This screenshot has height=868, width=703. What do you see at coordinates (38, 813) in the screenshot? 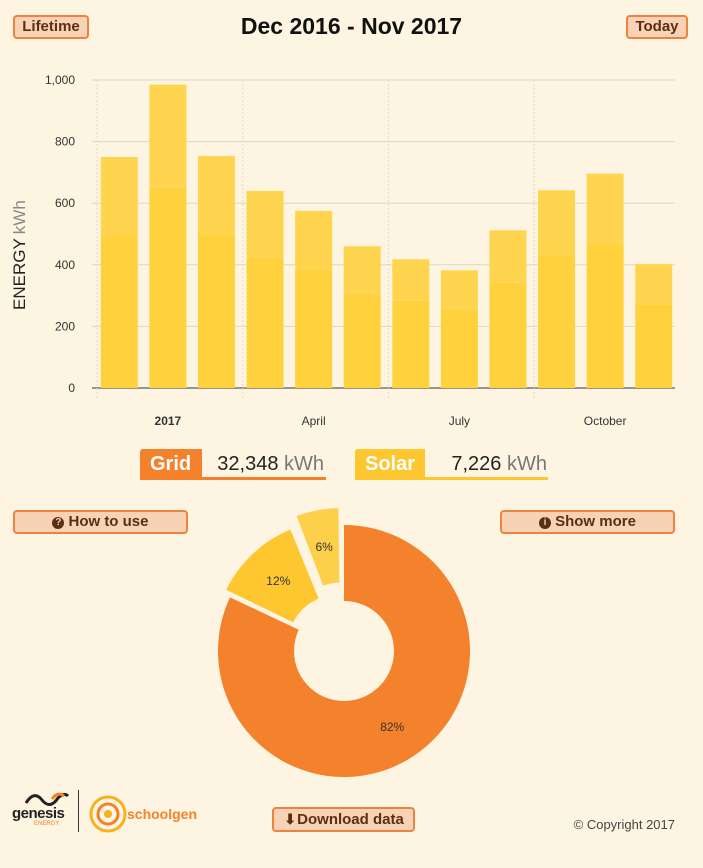
I see `genesis-name: genesis` at bounding box center [38, 813].